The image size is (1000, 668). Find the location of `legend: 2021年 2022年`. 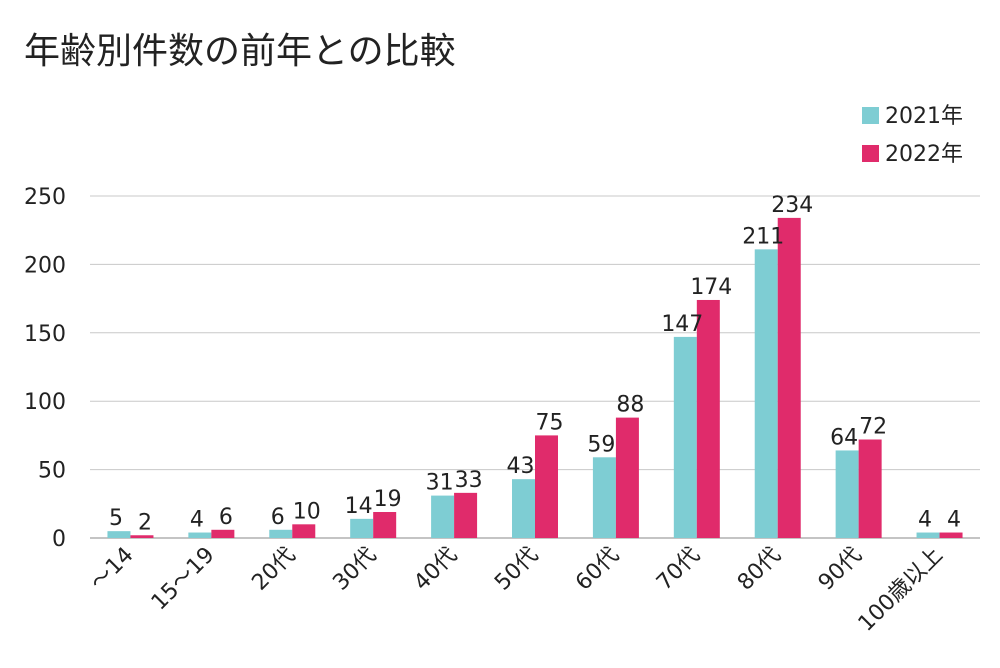

legend: 2021年 2022年 is located at coordinates (912, 135).